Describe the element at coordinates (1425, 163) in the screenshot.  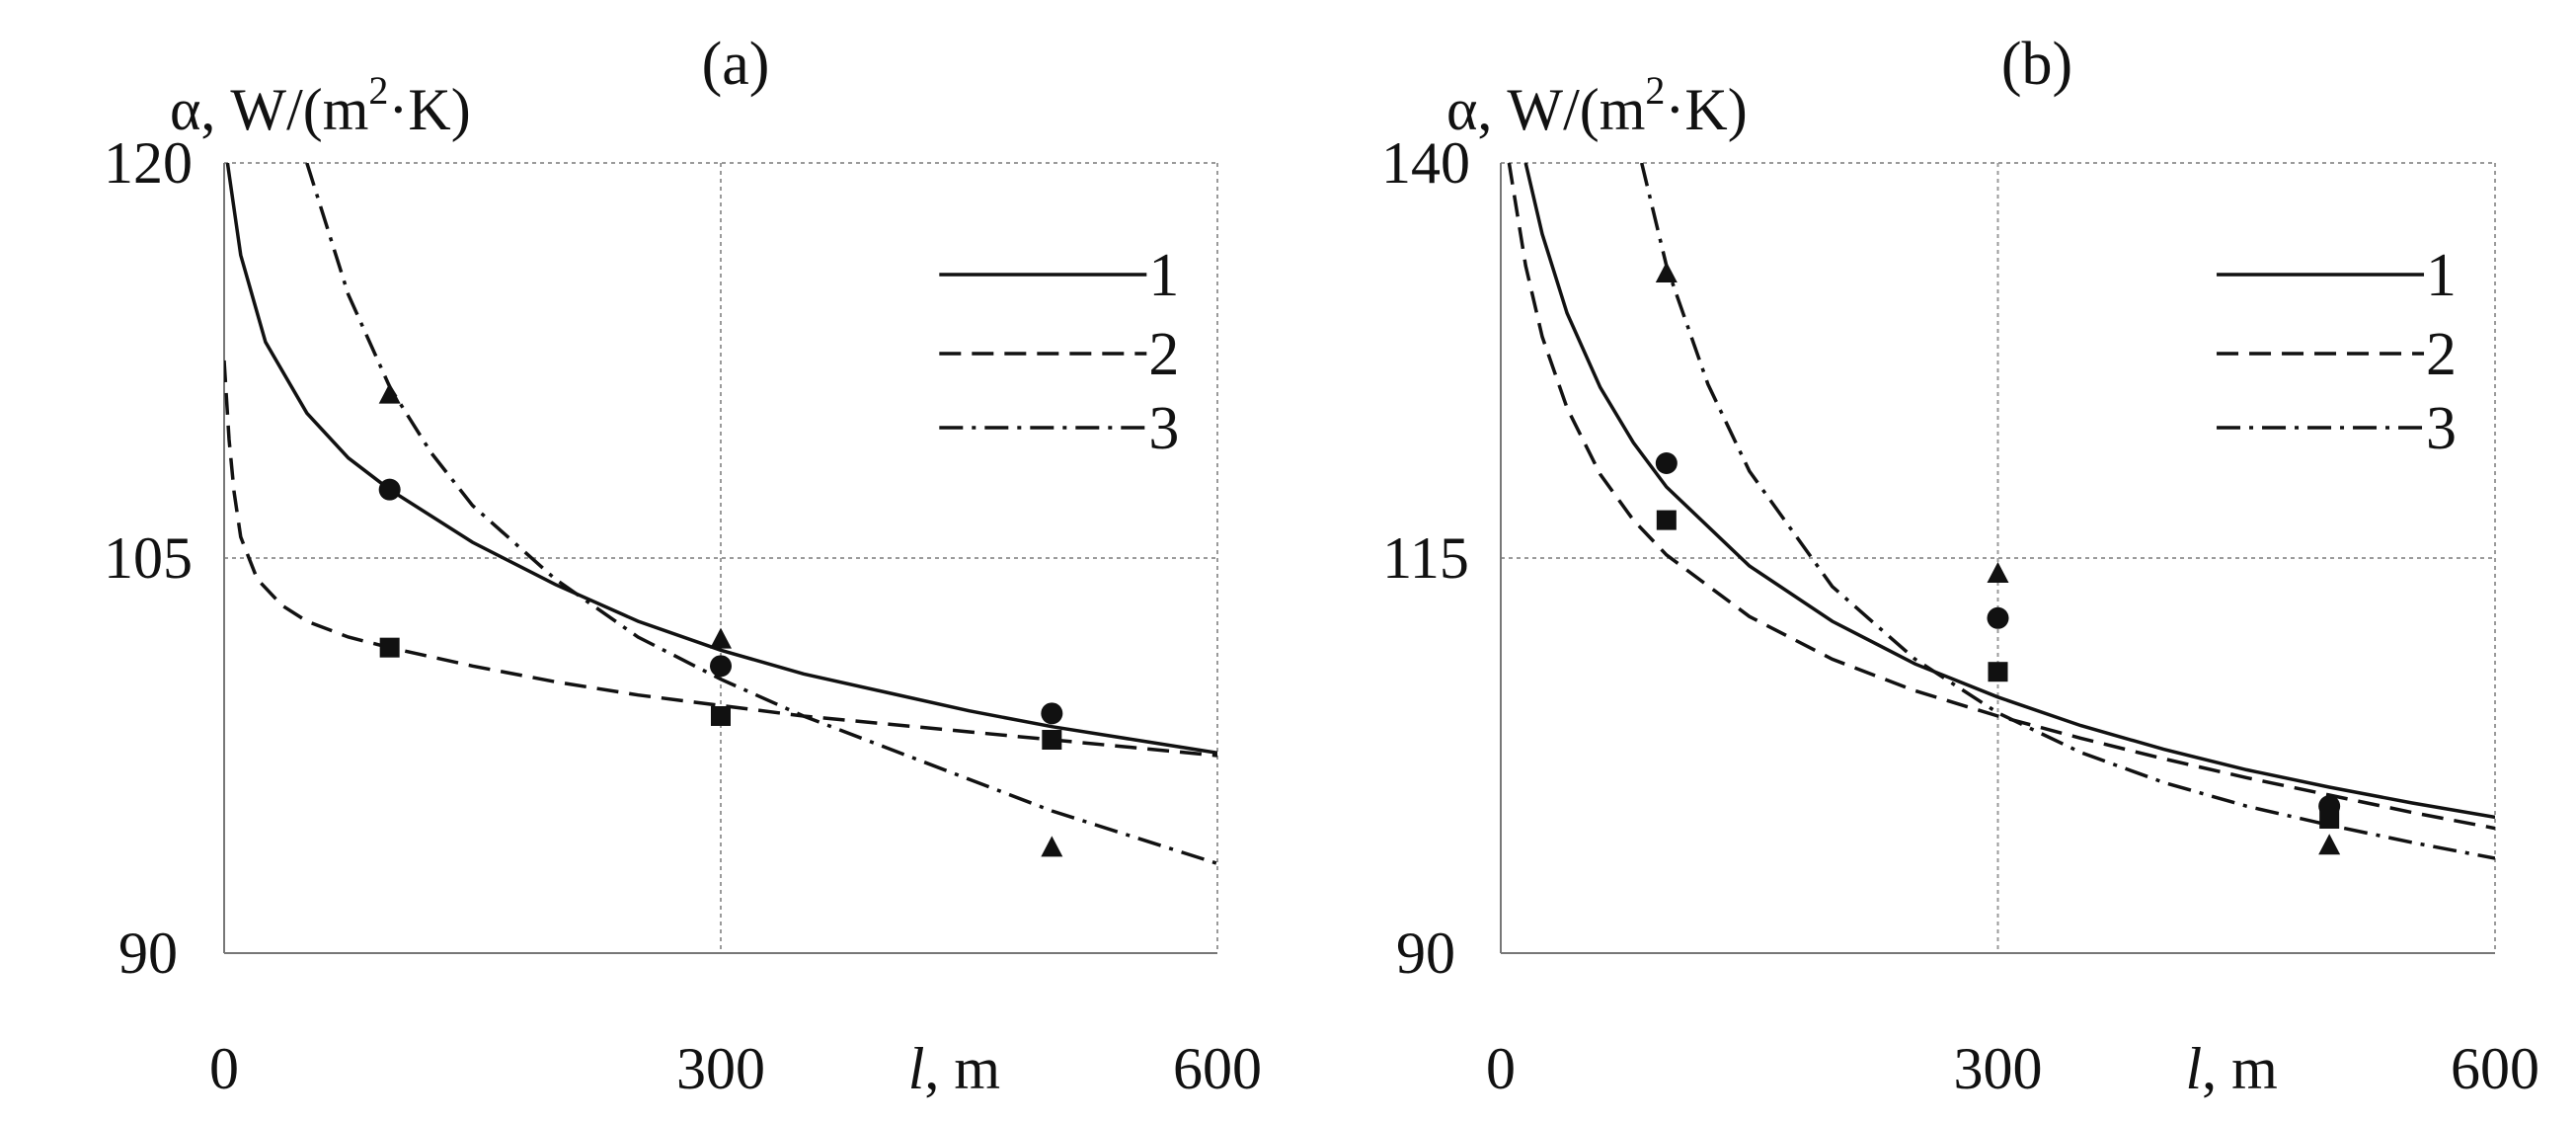
I see `y-tick-label: 140` at that location.